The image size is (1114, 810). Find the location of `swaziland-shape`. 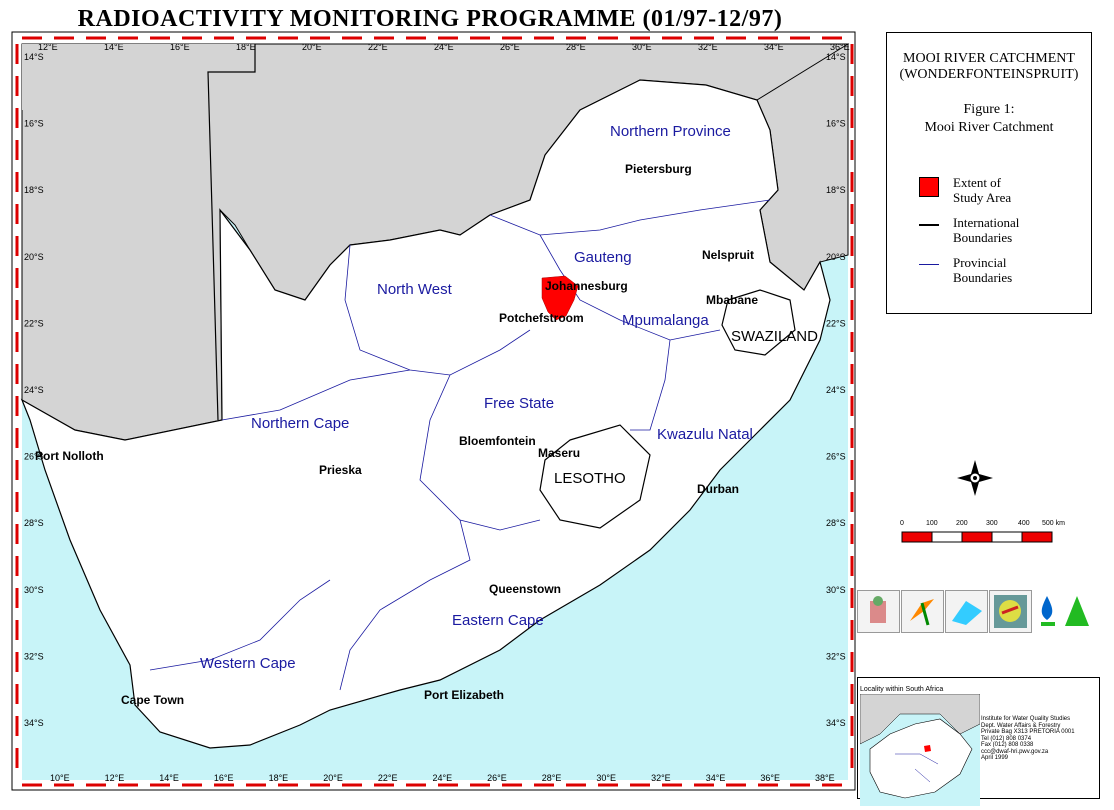

swaziland-shape is located at coordinates (758, 322).